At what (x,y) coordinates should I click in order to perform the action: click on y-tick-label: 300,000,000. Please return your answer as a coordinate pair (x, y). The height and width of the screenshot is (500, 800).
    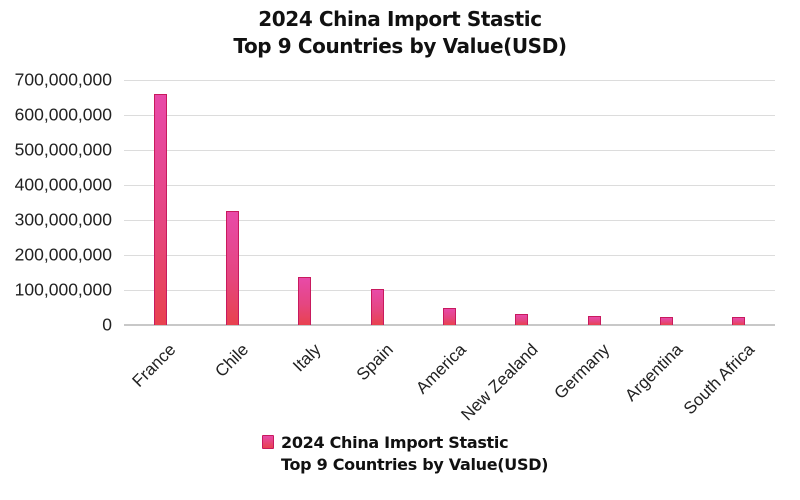
    Looking at the image, I should click on (63, 219).